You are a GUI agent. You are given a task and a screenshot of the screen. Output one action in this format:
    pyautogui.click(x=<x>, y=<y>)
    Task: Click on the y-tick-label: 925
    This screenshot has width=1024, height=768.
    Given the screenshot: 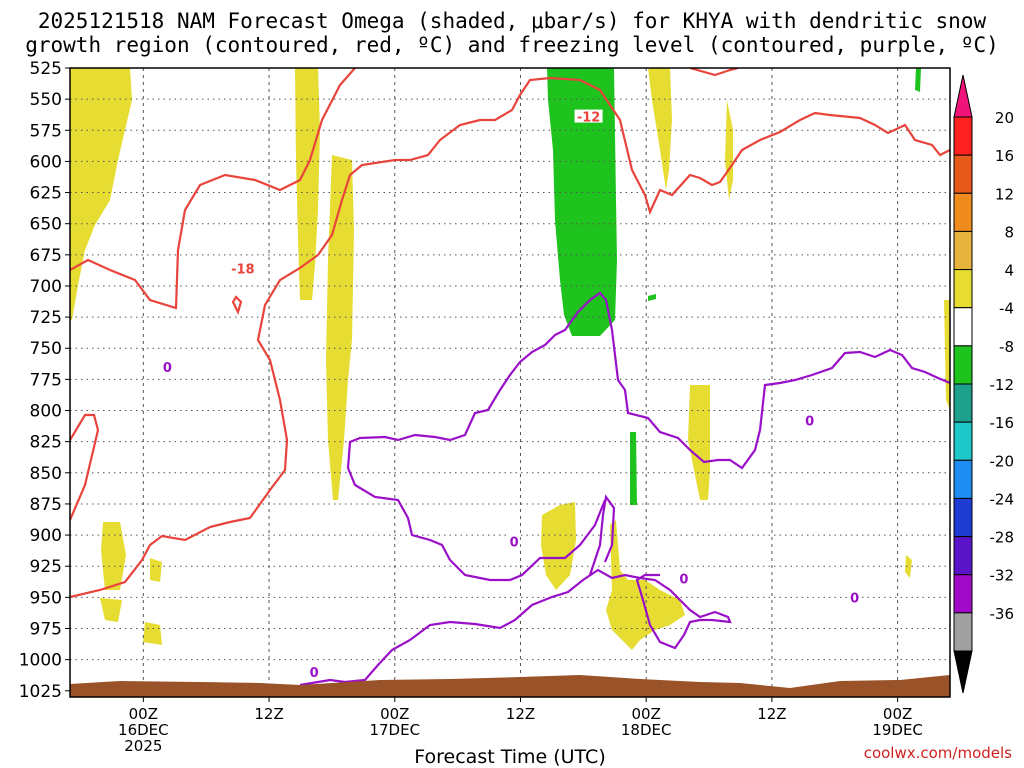 What is the action you would take?
    pyautogui.click(x=46, y=567)
    